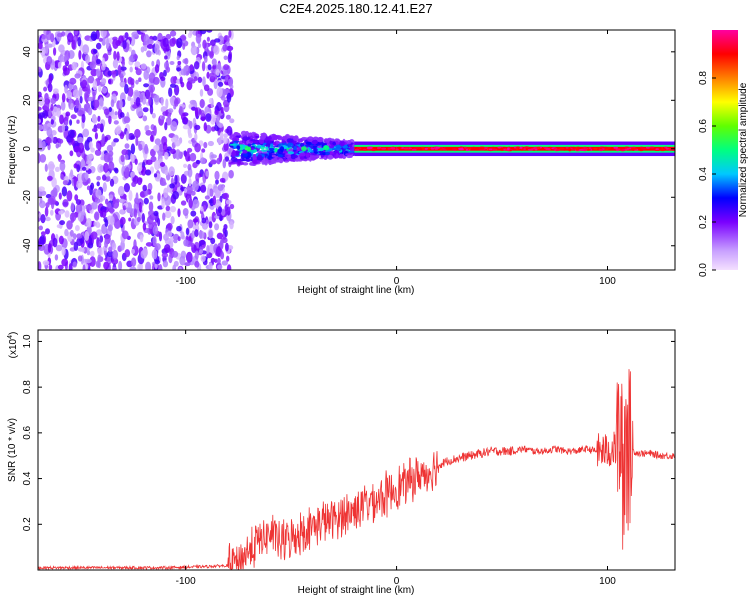 Image resolution: width=750 pixels, height=600 pixels. Describe the element at coordinates (27, 100) in the screenshot. I see `heatmap-ytick-label: 20` at that location.